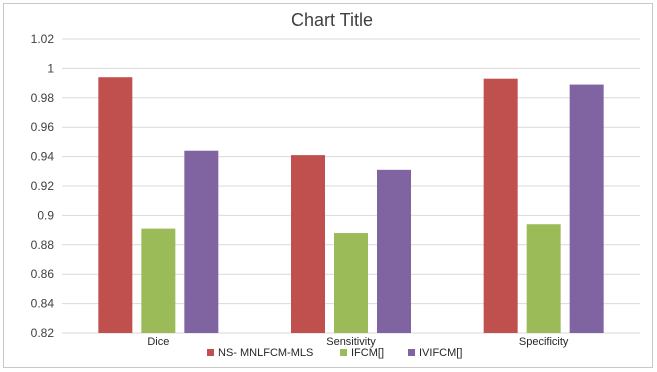  Describe the element at coordinates (367, 353) in the screenshot. I see `legend-label: IFCM[]` at that location.